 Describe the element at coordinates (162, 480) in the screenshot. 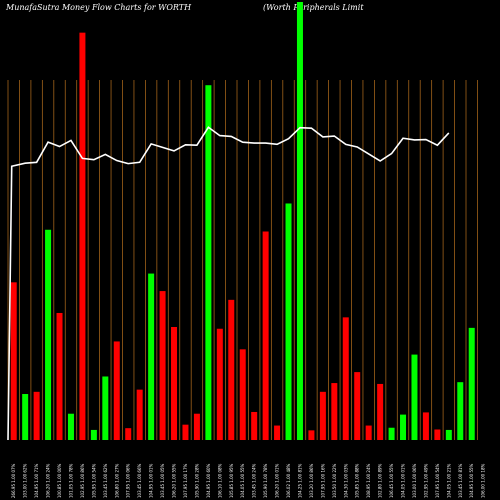

I see `x-tick-label: 103.45 1.00 05%` at that location.